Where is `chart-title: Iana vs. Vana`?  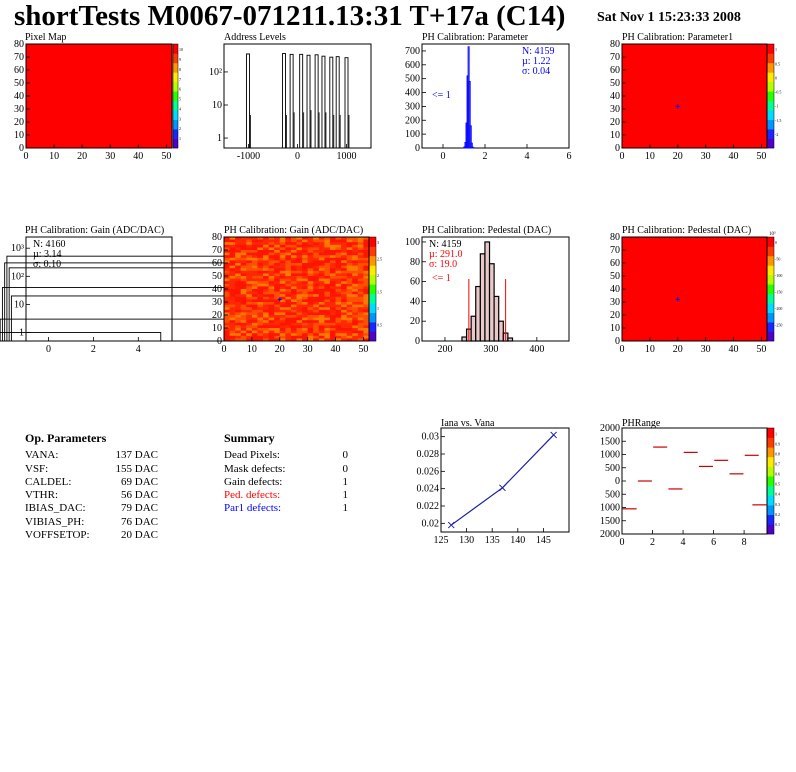
chart-title: Iana vs. Vana is located at coordinates (468, 423).